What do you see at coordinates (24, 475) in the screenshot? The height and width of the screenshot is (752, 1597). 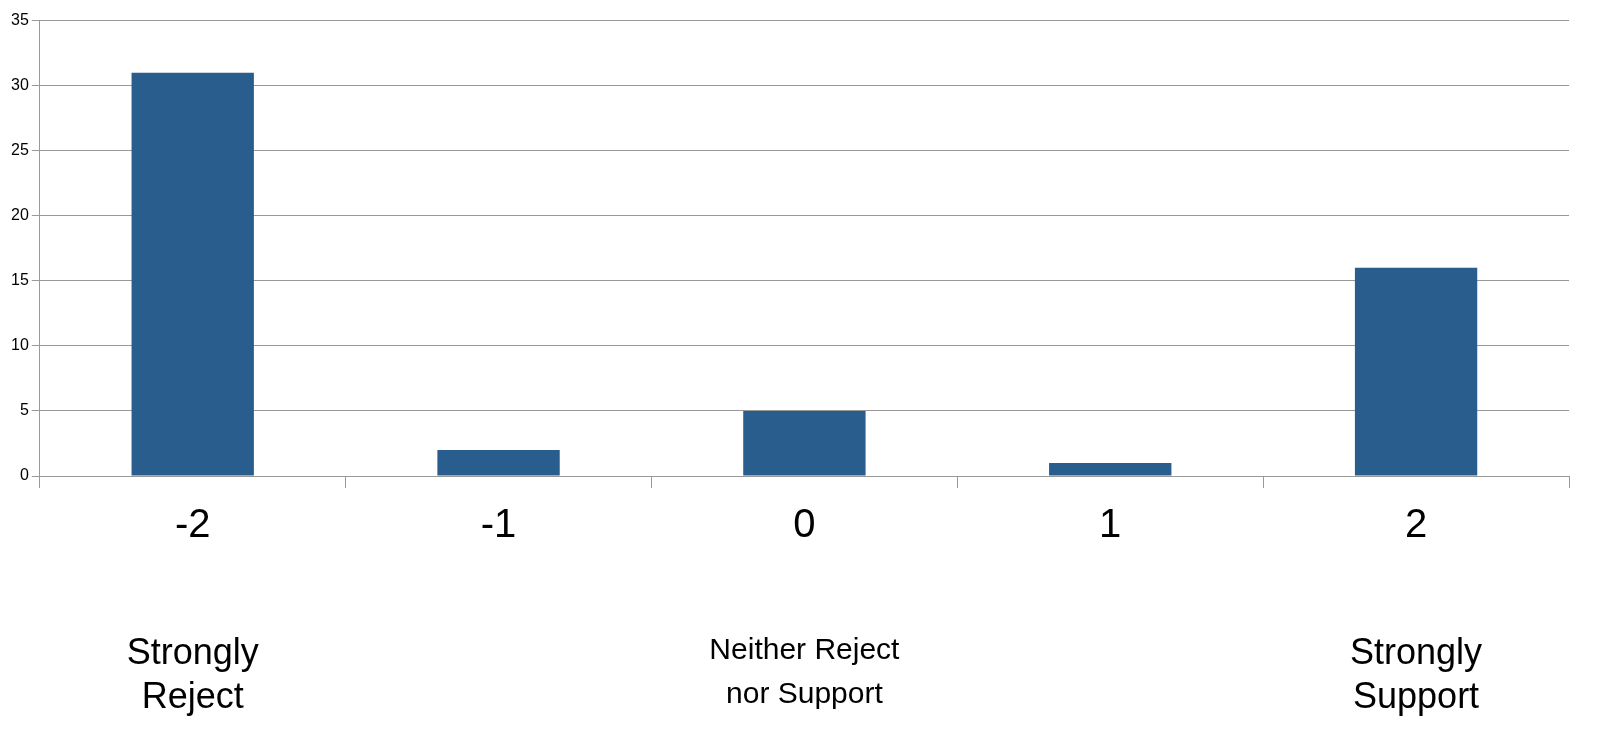 I see `y-tick-label: 0` at bounding box center [24, 475].